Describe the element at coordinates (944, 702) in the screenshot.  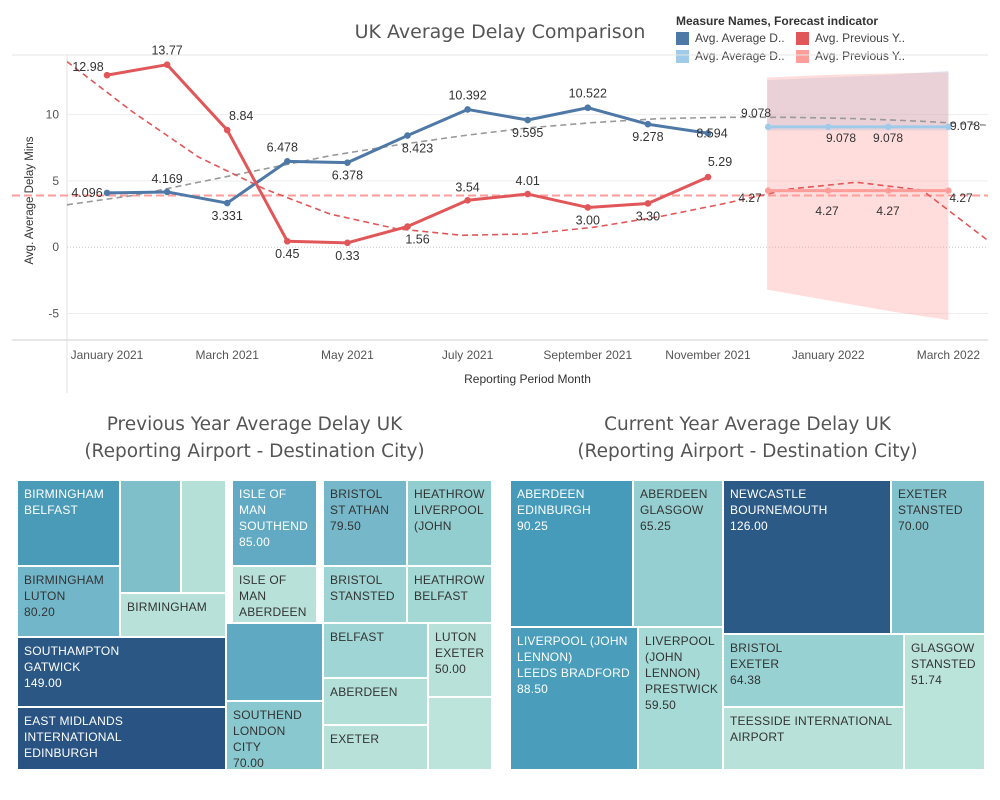
I see `treemap-current-tile: GLASGOW STANSTED 51.74` at that location.